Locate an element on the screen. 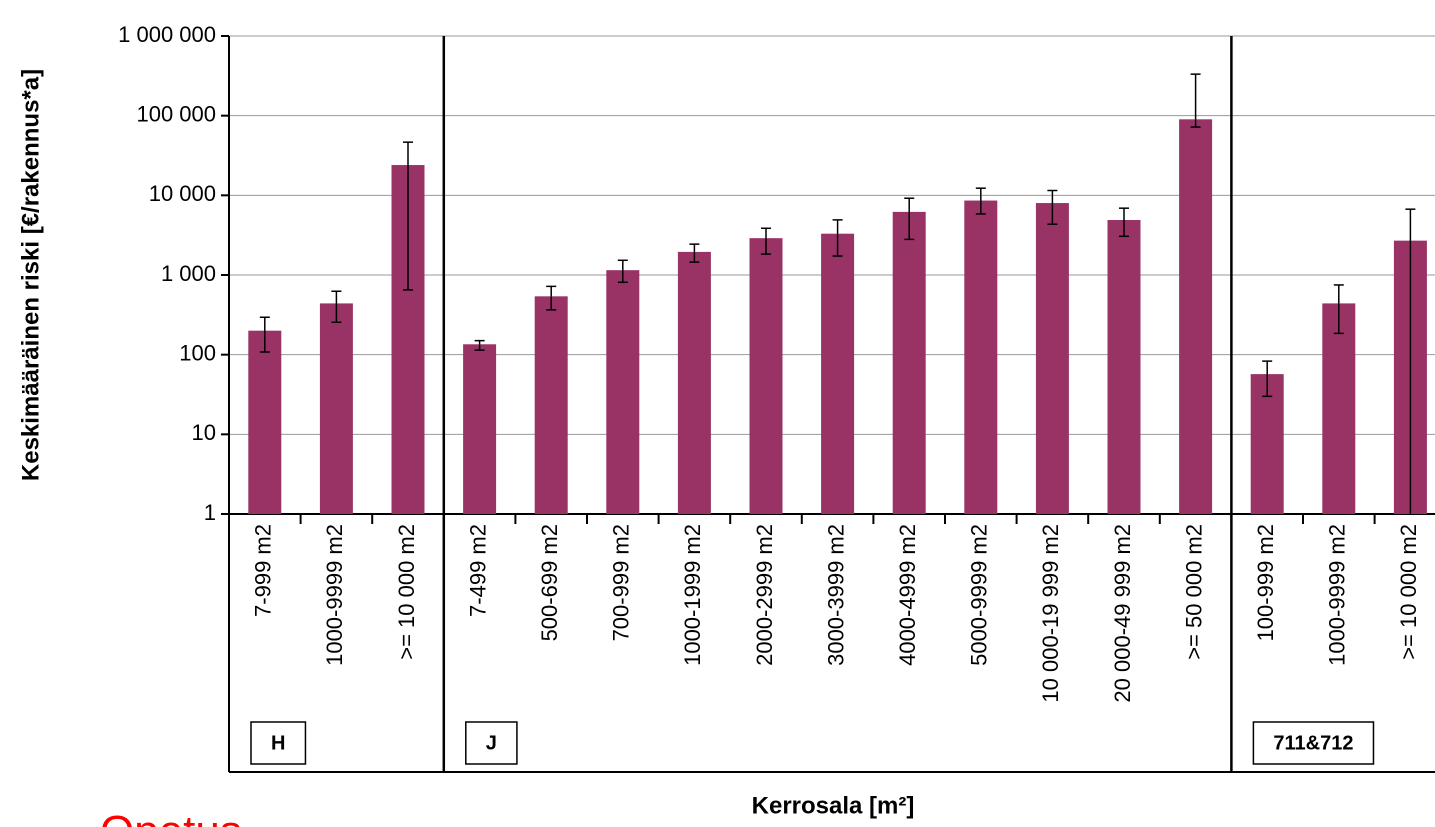  y-tick-label: 1 000 is located at coordinates (188, 273).